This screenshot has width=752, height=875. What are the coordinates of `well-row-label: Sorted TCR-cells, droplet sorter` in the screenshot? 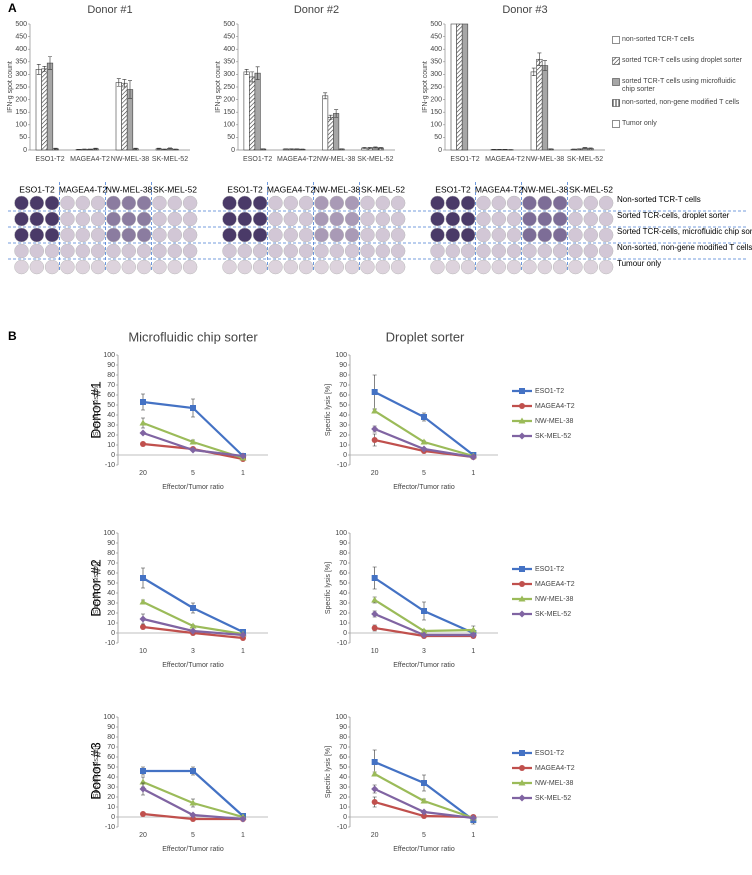 It's located at (673, 215).